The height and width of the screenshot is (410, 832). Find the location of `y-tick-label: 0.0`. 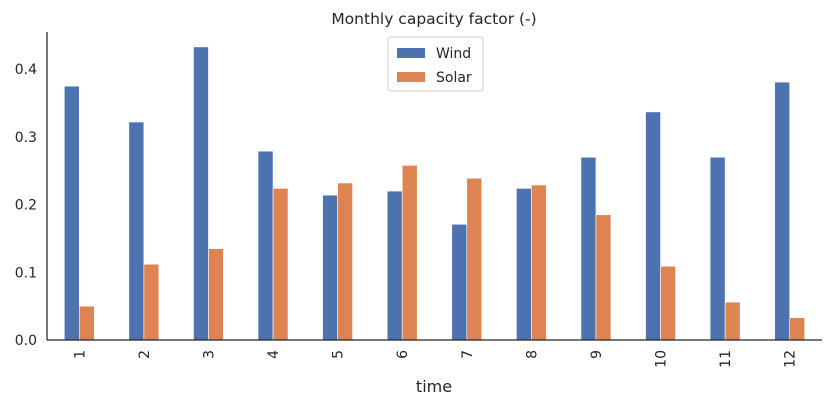

y-tick-label: 0.0 is located at coordinates (26, 341).